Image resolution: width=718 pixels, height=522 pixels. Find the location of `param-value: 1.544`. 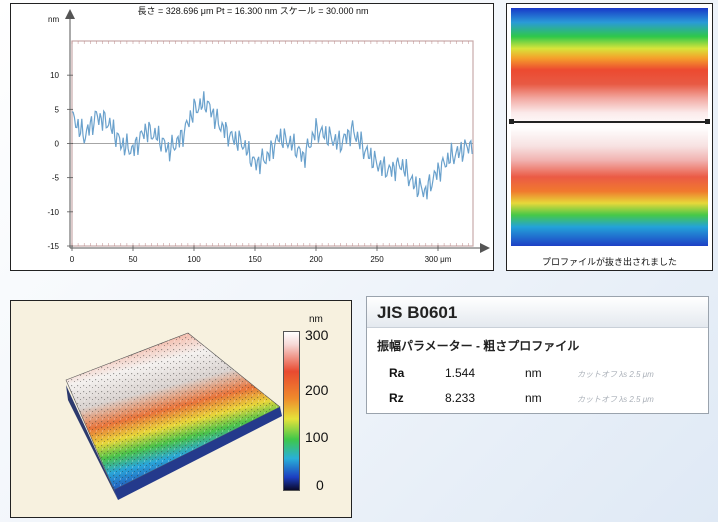

param-value: 1.544 is located at coordinates (460, 373).